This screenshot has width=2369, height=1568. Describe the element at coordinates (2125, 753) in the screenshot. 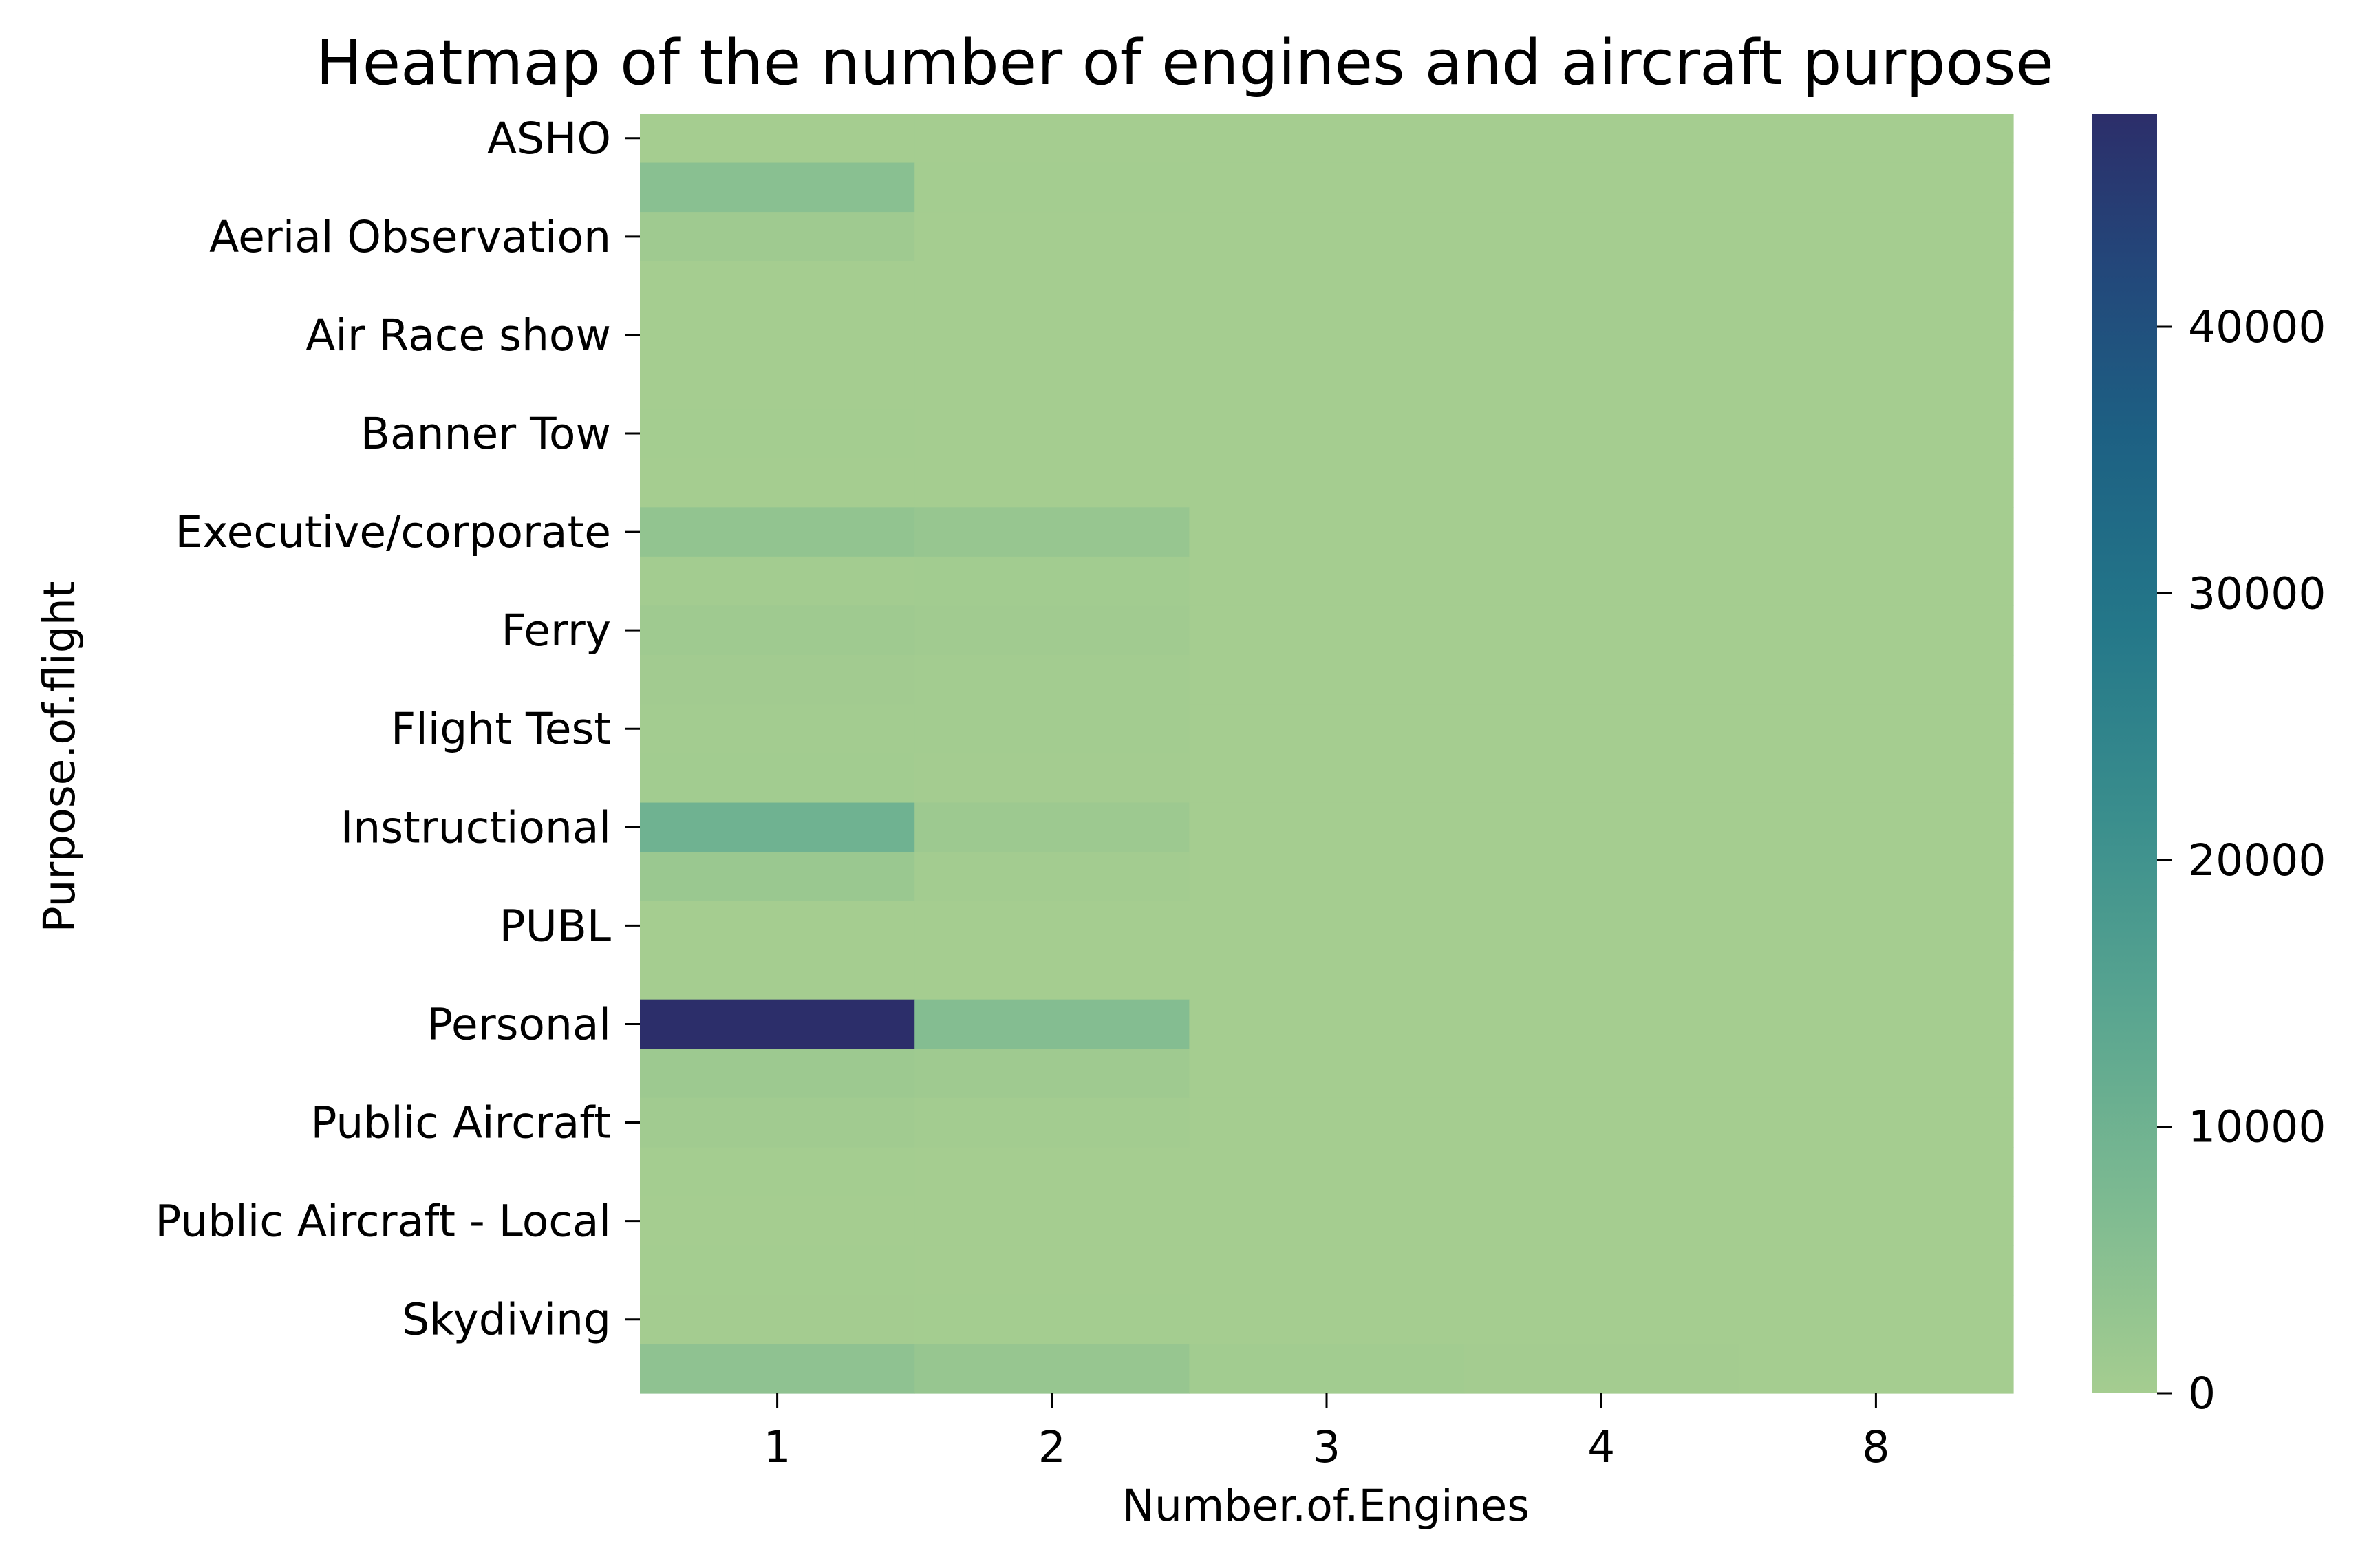

I see `colorbar` at that location.